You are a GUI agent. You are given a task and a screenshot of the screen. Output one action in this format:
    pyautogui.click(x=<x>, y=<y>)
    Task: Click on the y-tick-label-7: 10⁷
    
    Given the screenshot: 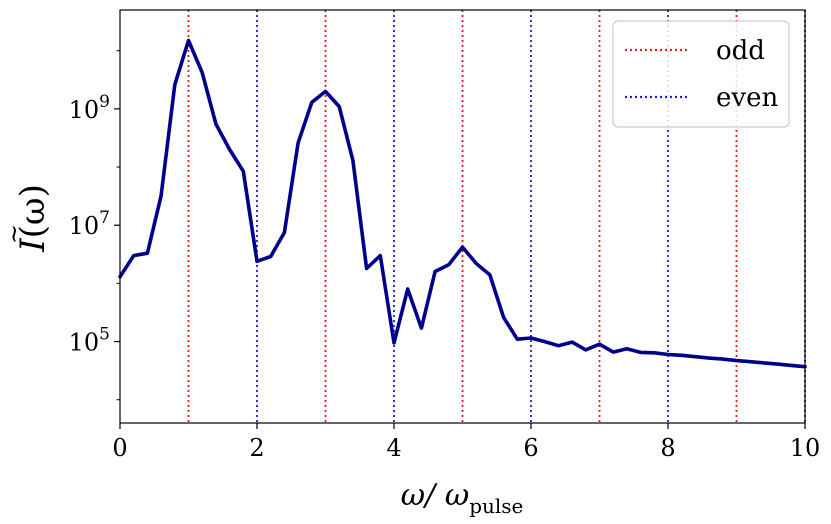 What is the action you would take?
    pyautogui.click(x=89, y=224)
    